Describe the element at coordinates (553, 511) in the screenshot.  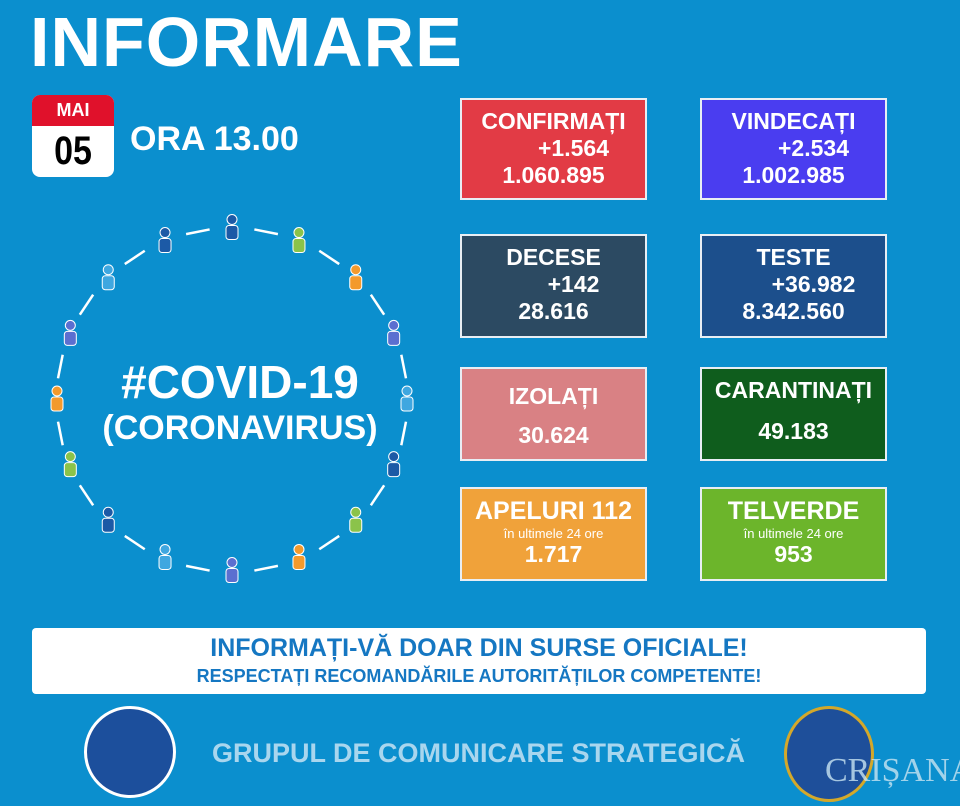
I see `card-label: APELURI 112` at that location.